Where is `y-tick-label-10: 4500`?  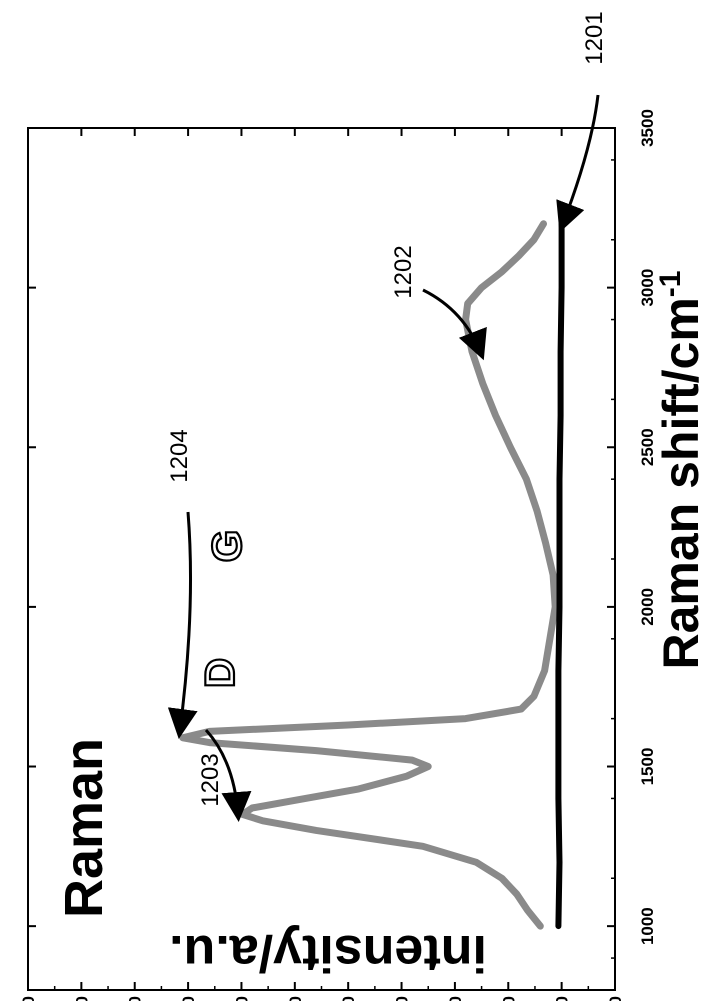 y-tick-label-10: 4500 is located at coordinates (81, 998).